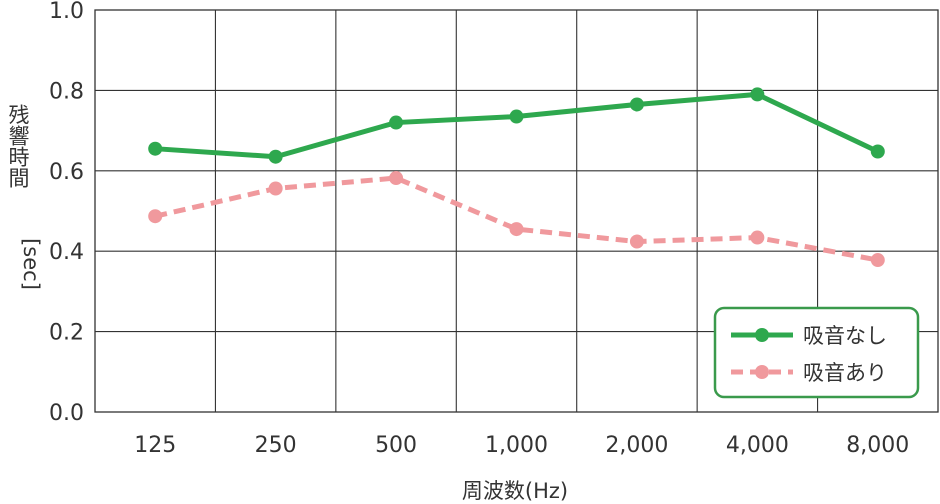 The image size is (940, 504). Describe the element at coordinates (66, 12) in the screenshot. I see `y-tick-label: 1.0` at that location.